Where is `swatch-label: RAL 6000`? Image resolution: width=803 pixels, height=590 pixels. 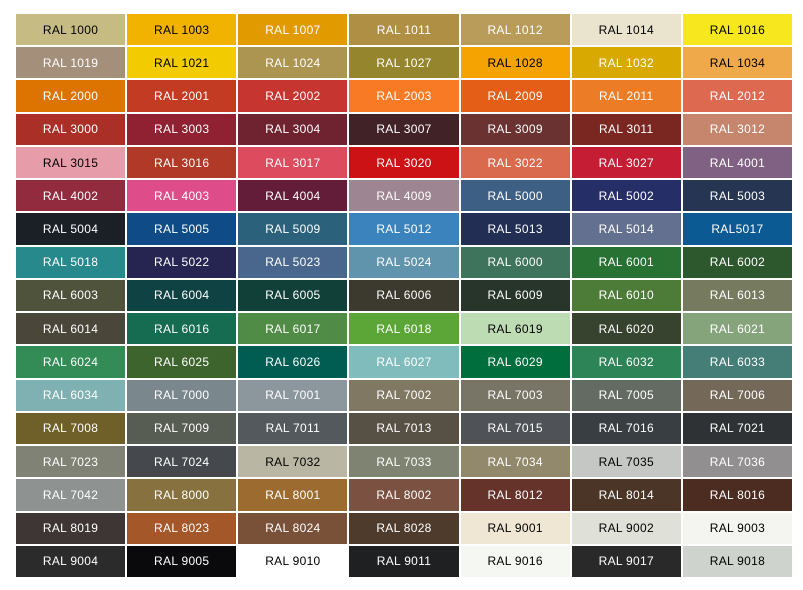
swatch-label: RAL 6000 is located at coordinates (515, 262).